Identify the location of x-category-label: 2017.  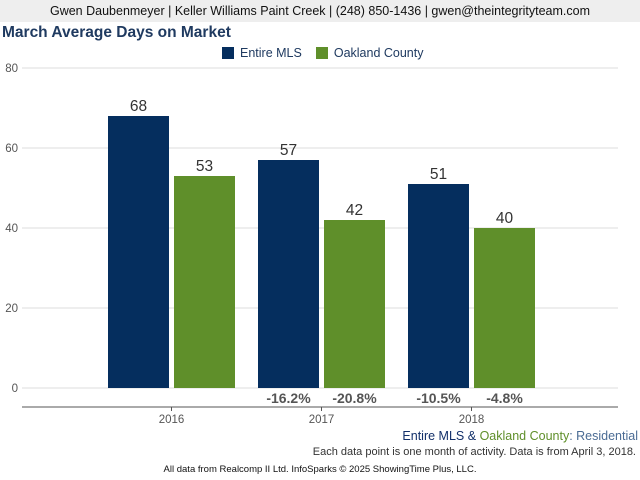
(322, 420).